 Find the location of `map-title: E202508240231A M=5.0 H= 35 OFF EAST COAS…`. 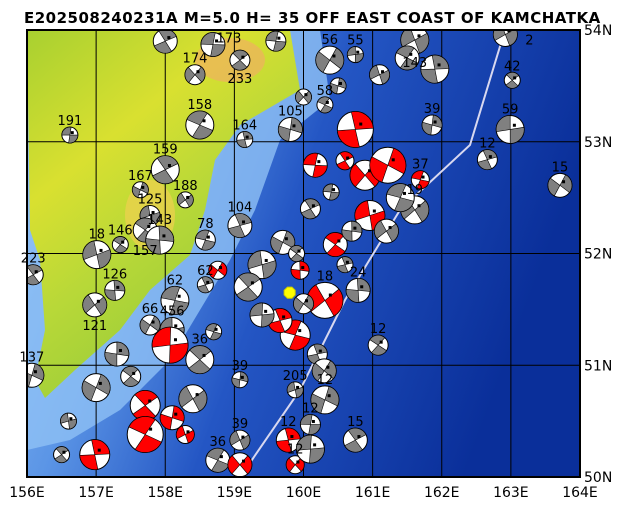

map-title: E202508240231A M=5.0 H= 35 OFF EAST COAS… is located at coordinates (312, 18).